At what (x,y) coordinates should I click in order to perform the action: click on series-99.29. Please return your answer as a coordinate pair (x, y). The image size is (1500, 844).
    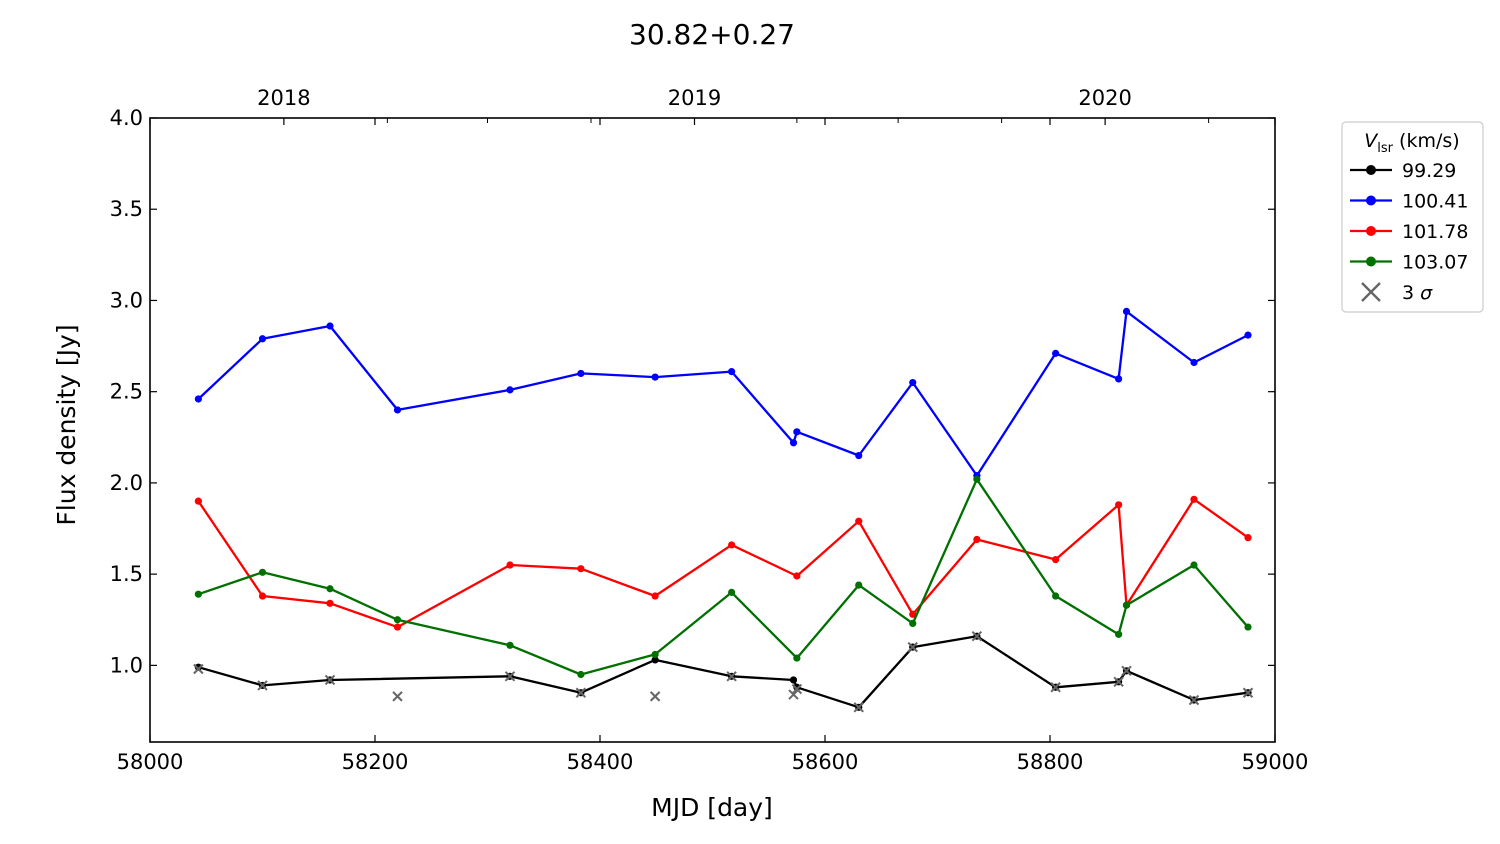
    Looking at the image, I should click on (723, 671).